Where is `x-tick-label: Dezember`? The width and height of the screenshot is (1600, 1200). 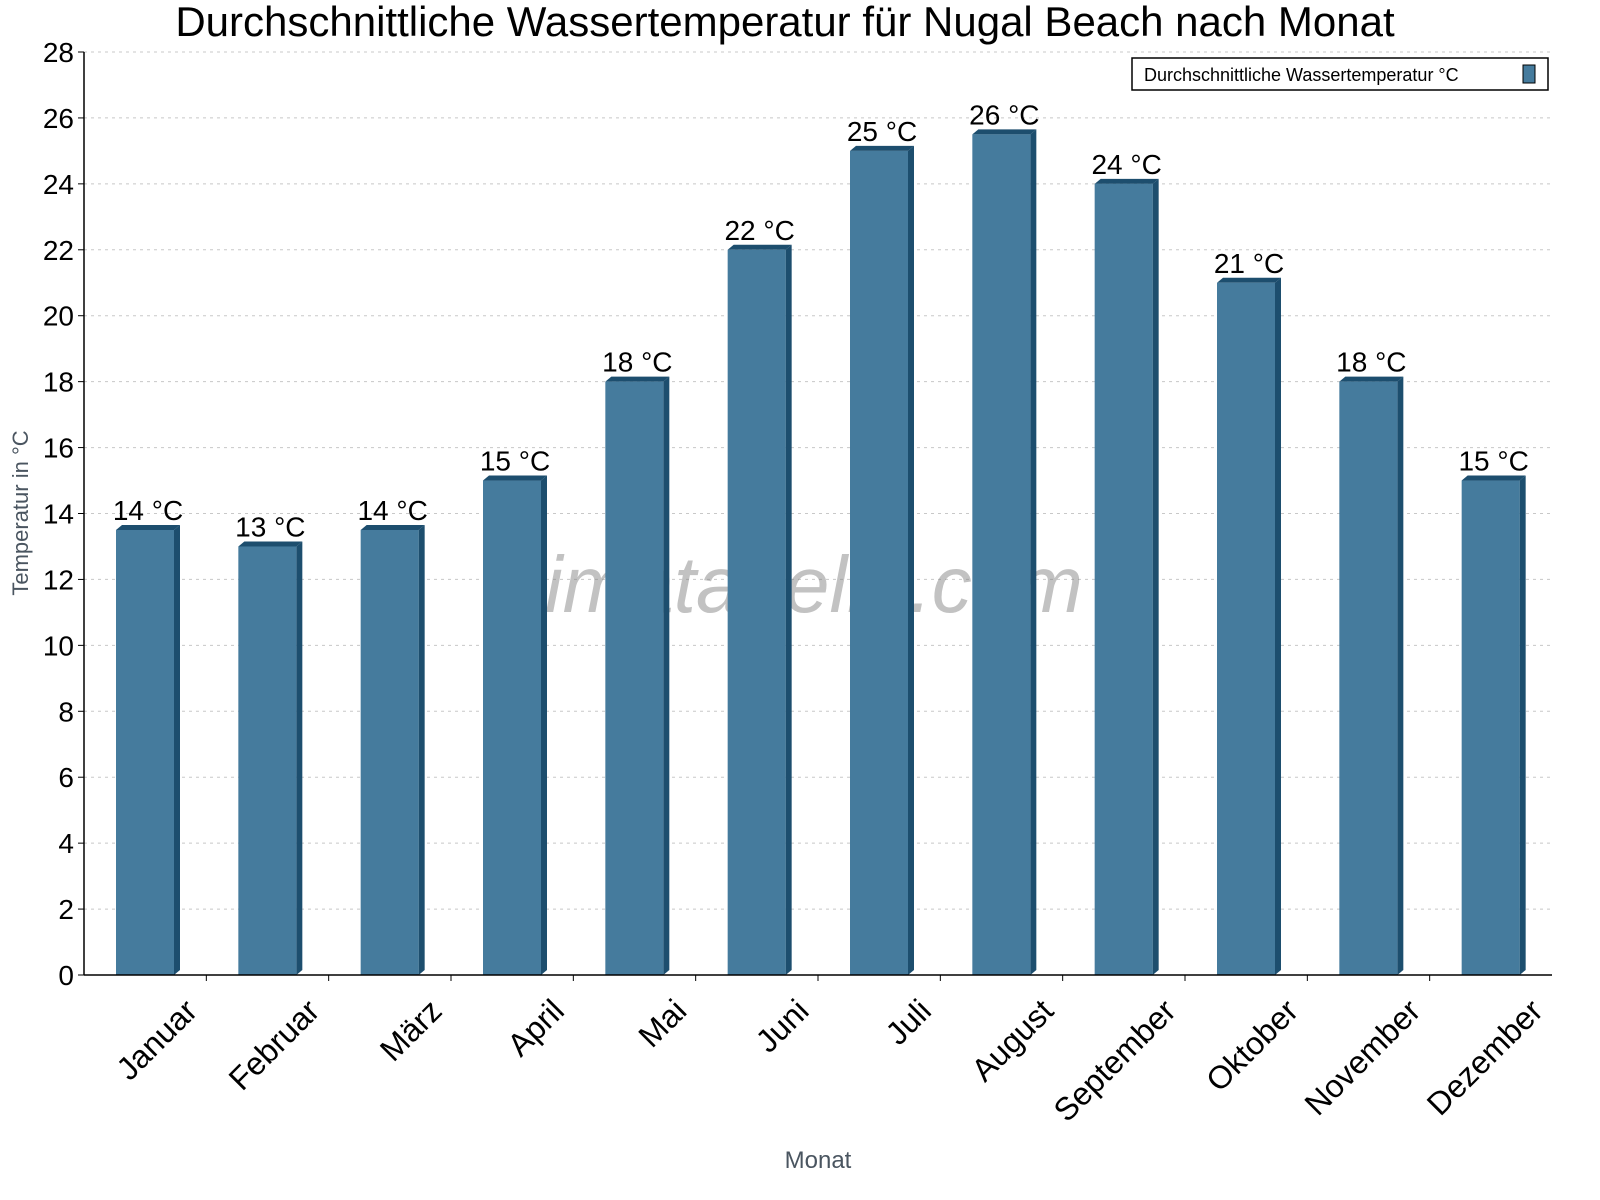
x-tick-label: Dezember is located at coordinates (1485, 1057).